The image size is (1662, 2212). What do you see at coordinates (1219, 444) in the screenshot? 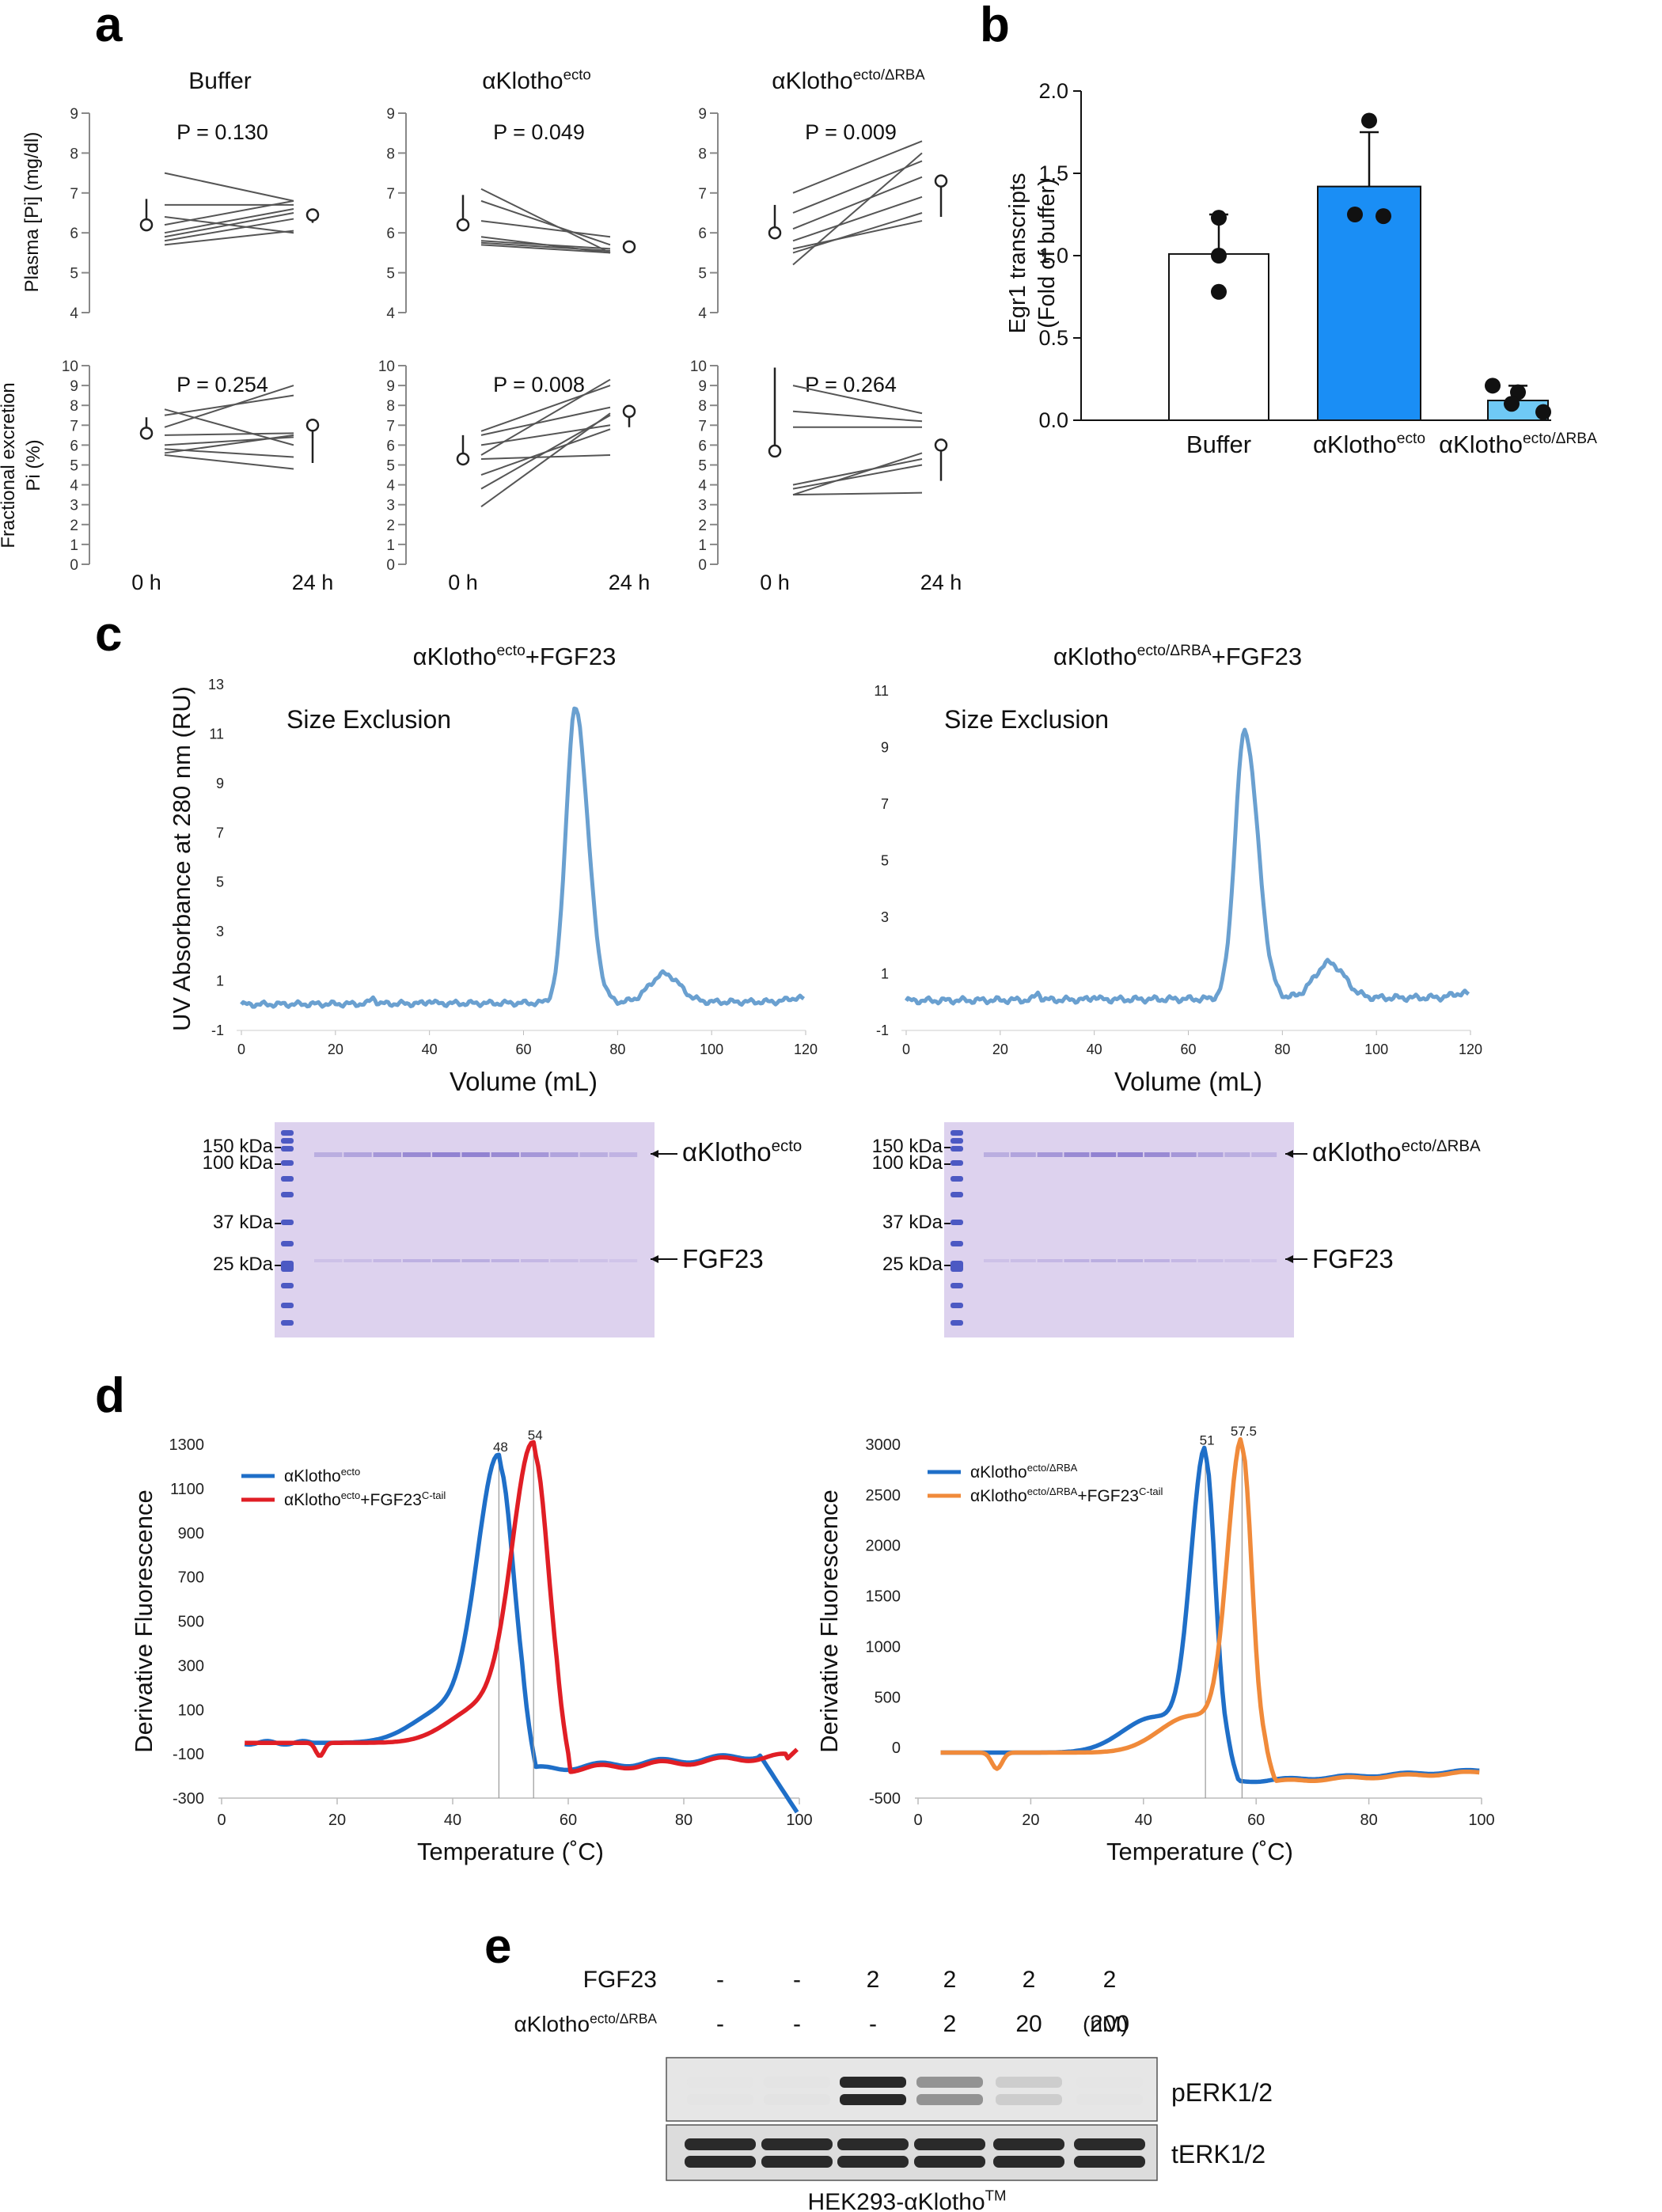
I see `category-label: Buffer` at bounding box center [1219, 444].